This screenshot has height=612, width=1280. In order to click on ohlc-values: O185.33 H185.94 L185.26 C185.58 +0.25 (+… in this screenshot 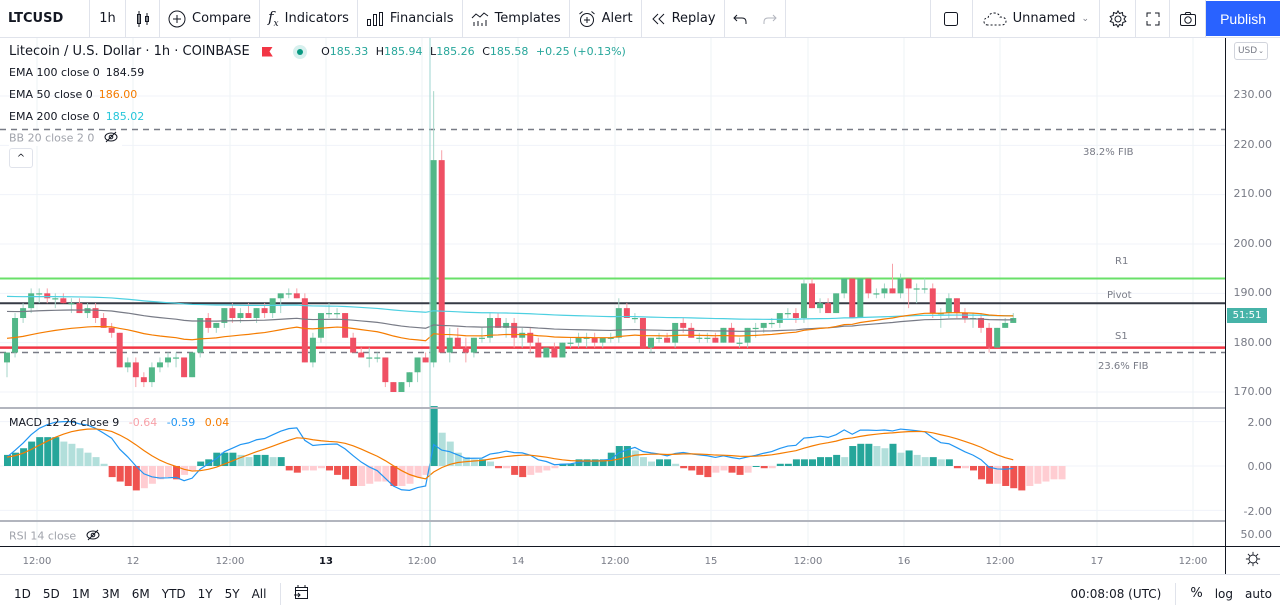, I will do `click(473, 51)`.